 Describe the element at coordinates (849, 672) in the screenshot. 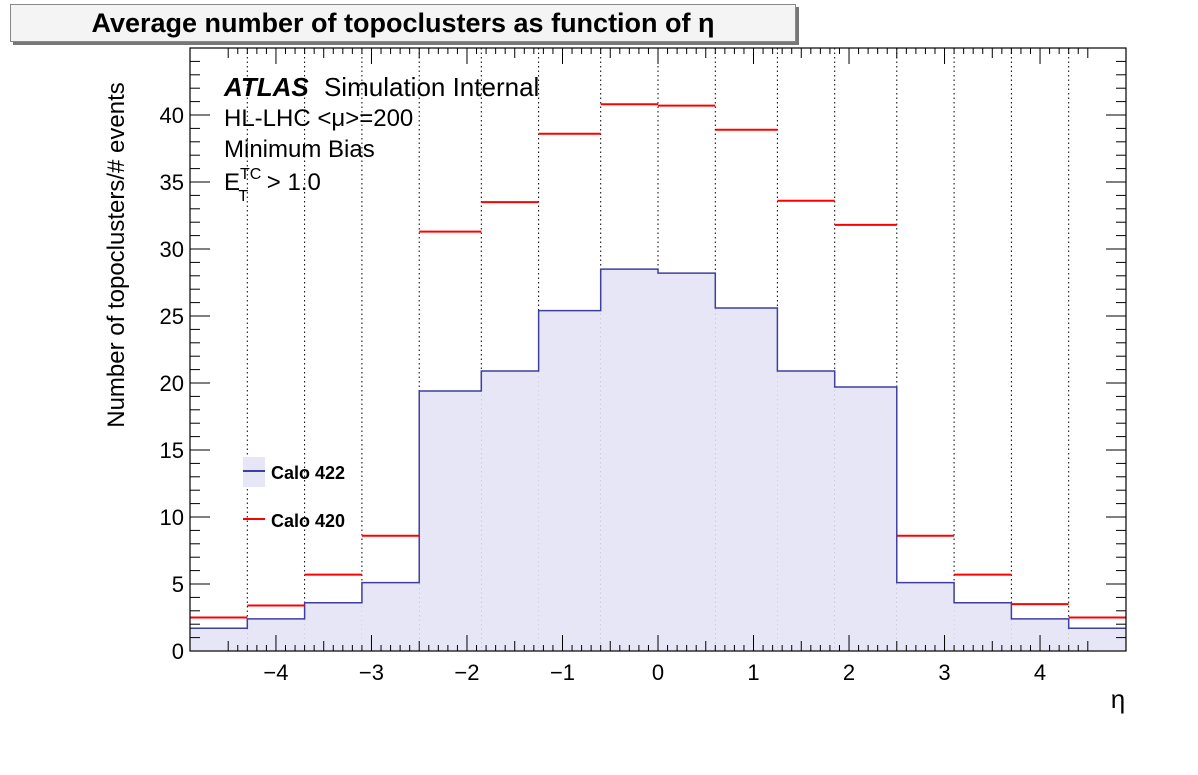

I see `x-tick-label: 2` at that location.